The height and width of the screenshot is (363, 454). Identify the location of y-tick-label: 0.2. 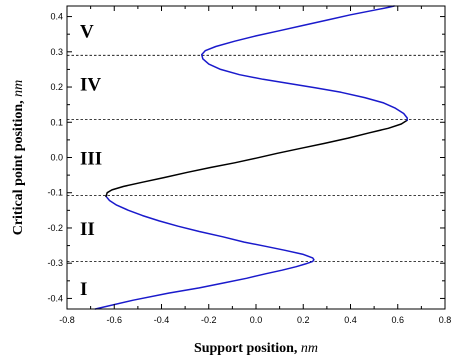
(56, 87).